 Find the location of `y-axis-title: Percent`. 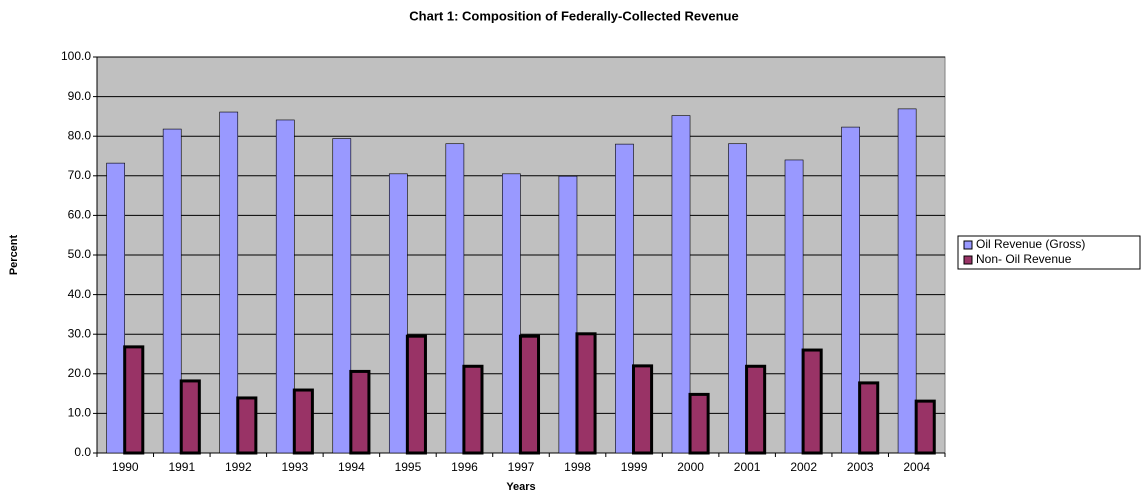

y-axis-title: Percent is located at coordinates (14, 254).